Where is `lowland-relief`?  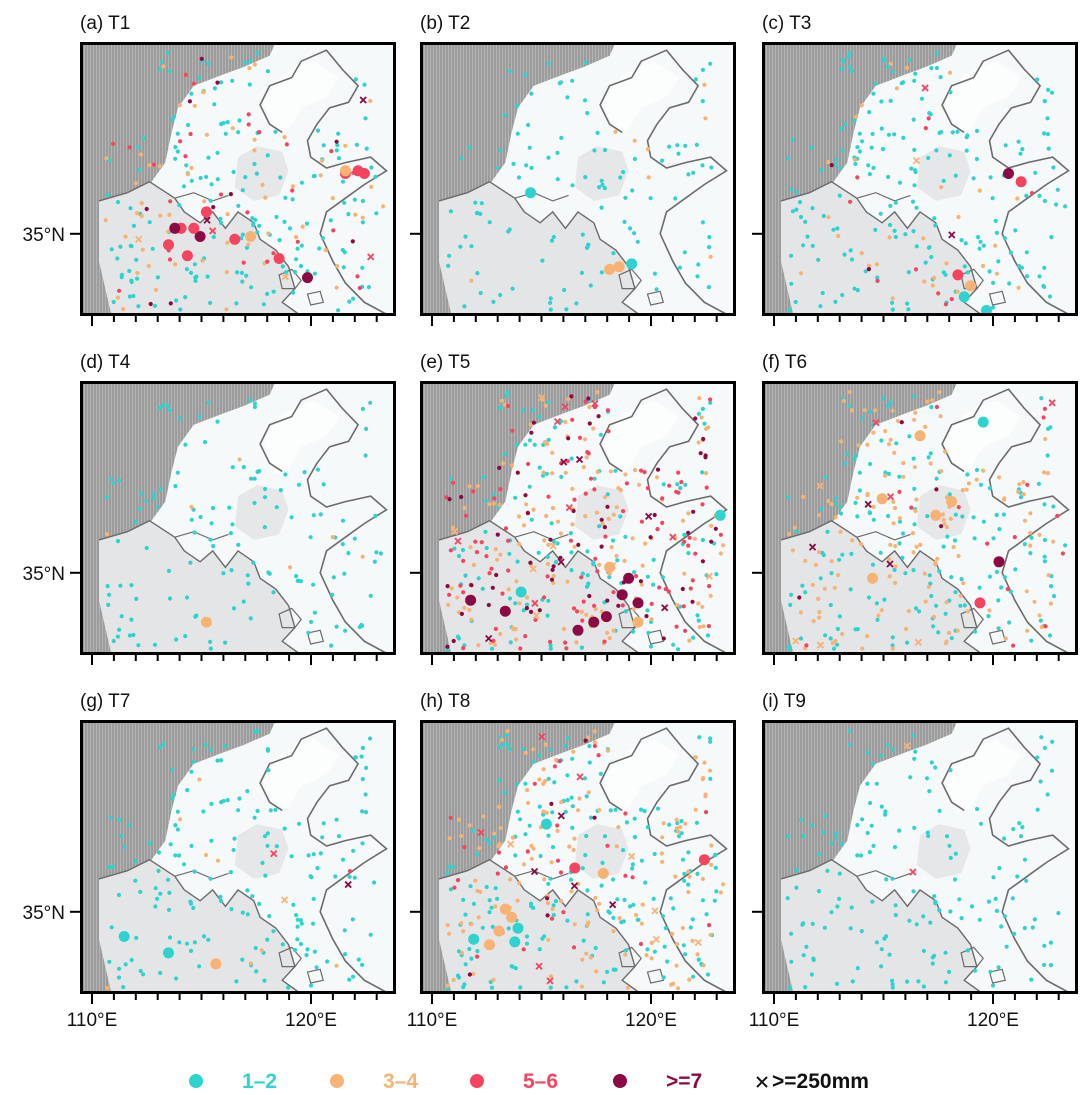
lowland-relief is located at coordinates (882, 248).